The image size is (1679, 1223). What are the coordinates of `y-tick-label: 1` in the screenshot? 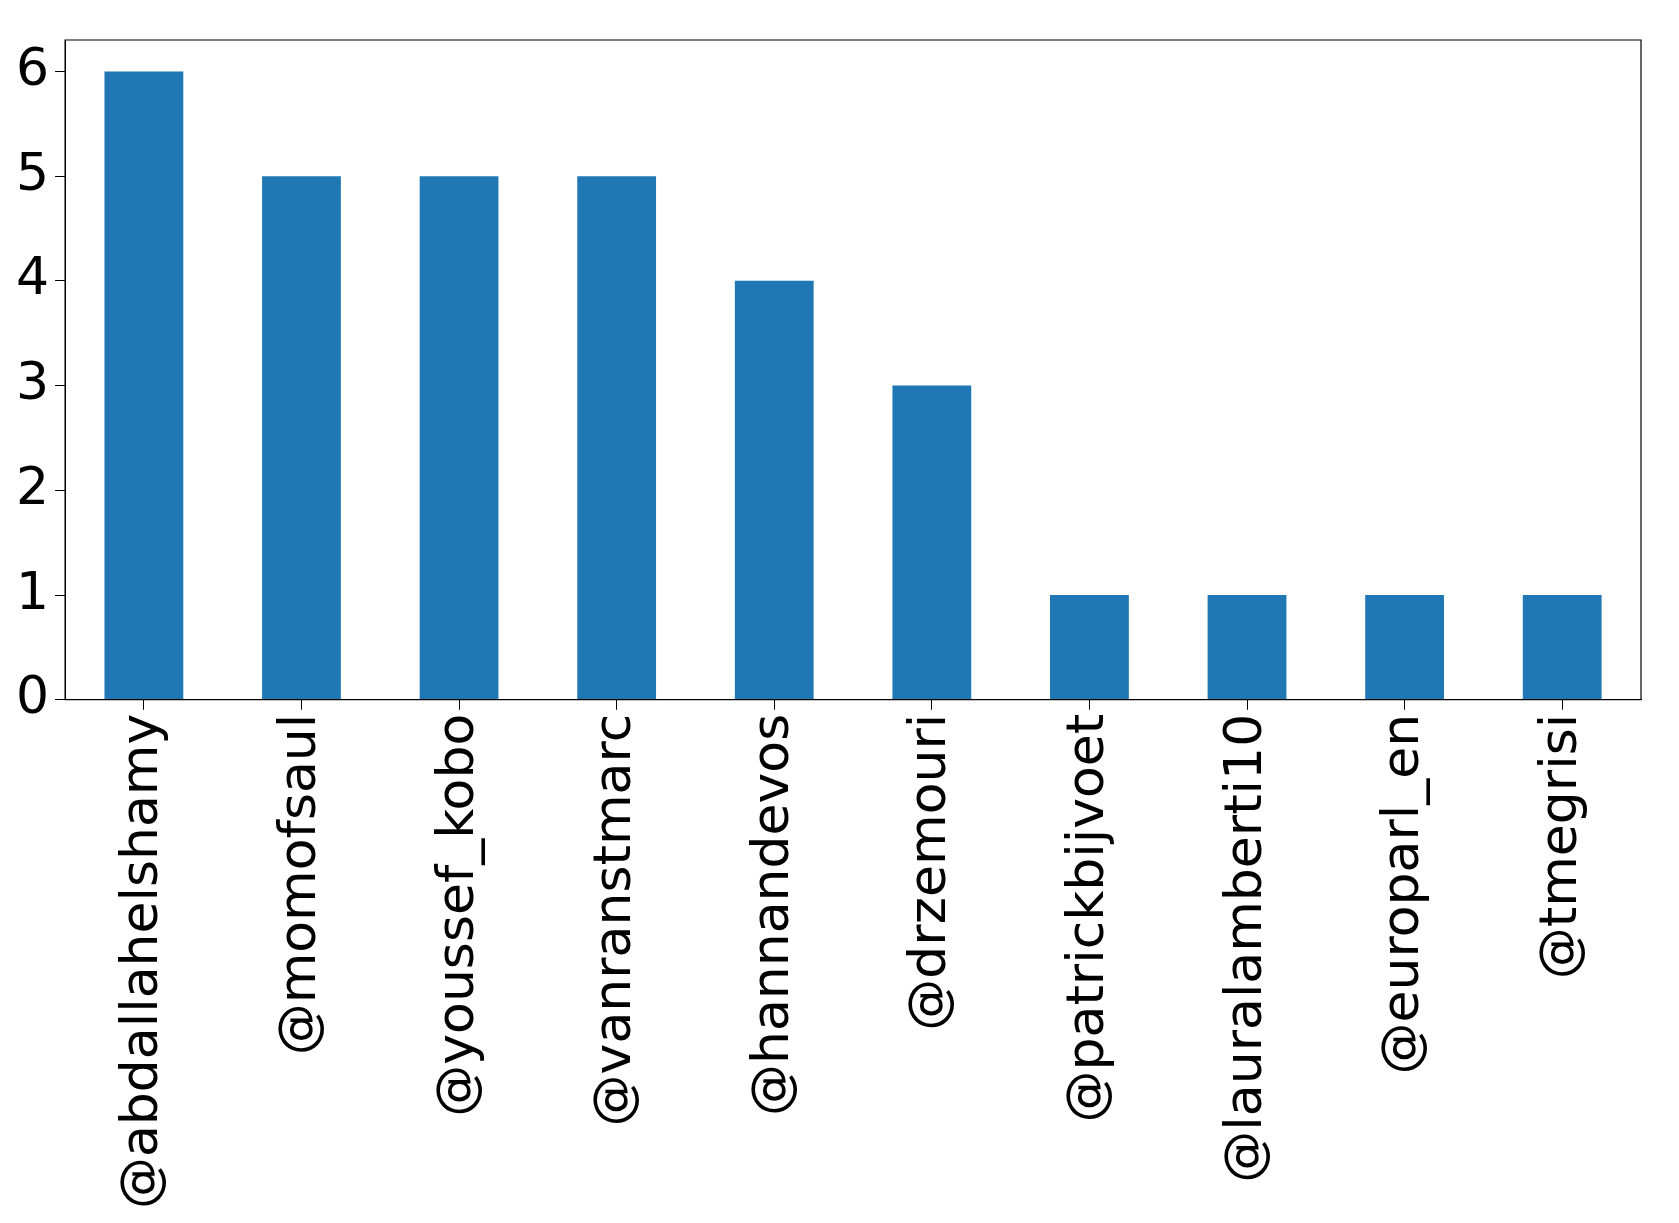 It's located at (32, 590).